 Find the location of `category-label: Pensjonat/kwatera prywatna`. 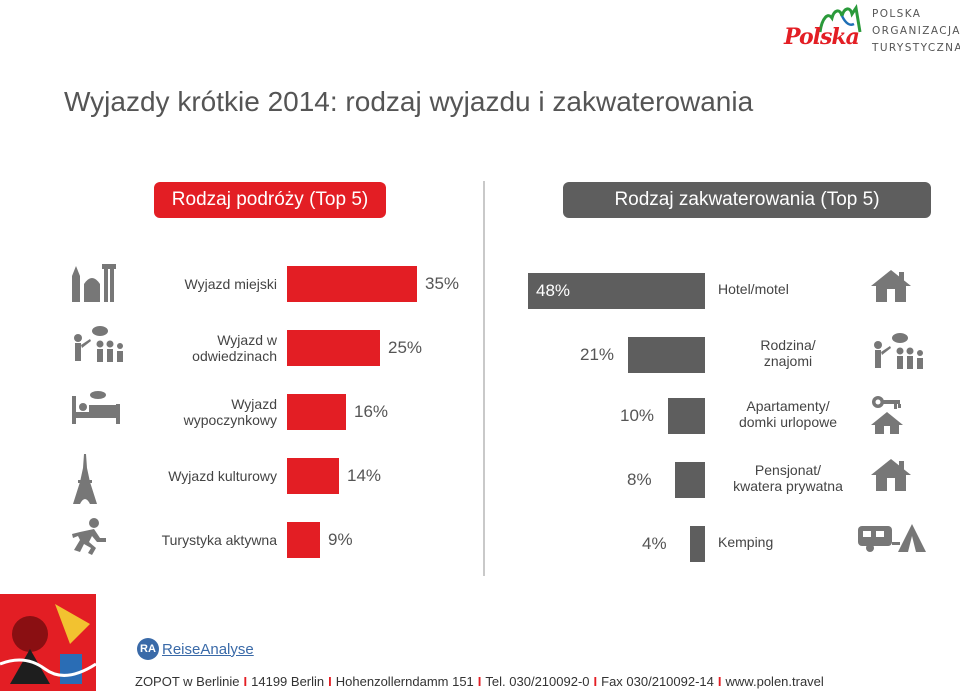

category-label: Pensjonat/kwatera prywatna is located at coordinates (788, 478).